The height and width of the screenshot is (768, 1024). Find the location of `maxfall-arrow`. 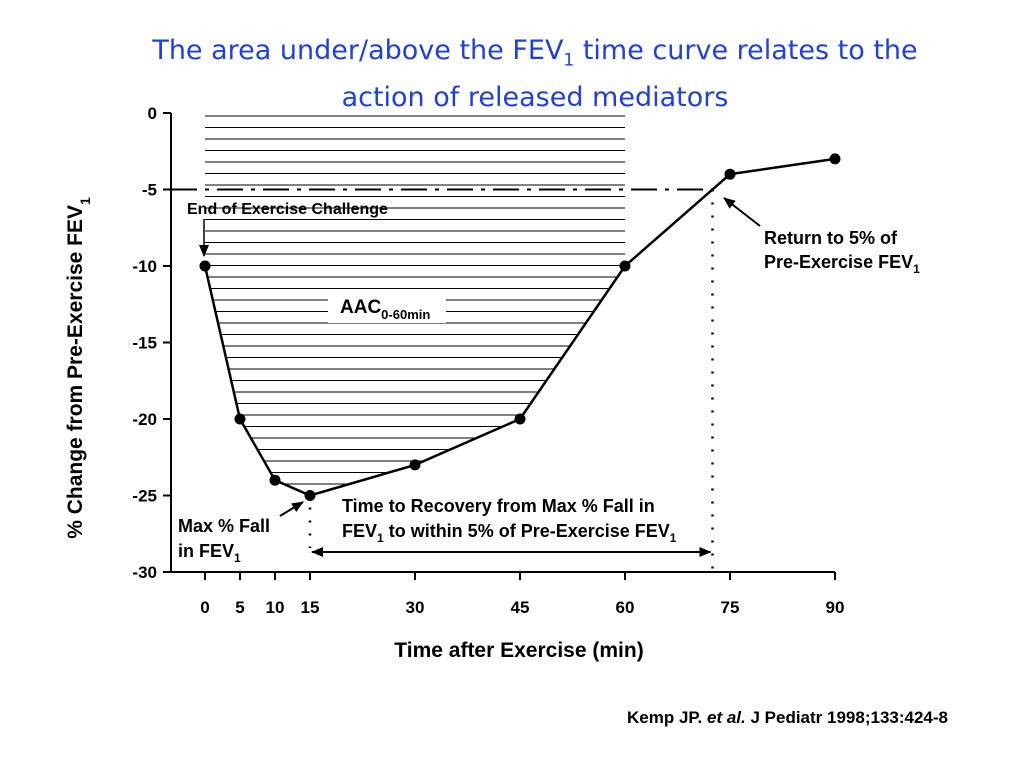

maxfall-arrow is located at coordinates (291, 509).